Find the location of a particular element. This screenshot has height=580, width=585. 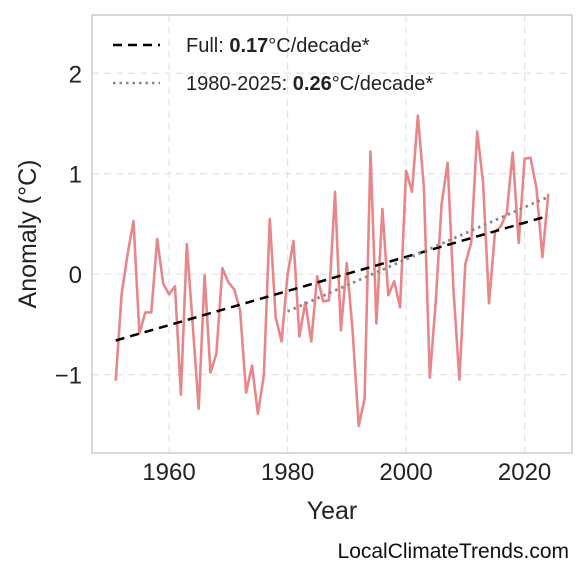

x-axis-title: Year is located at coordinates (332, 511).